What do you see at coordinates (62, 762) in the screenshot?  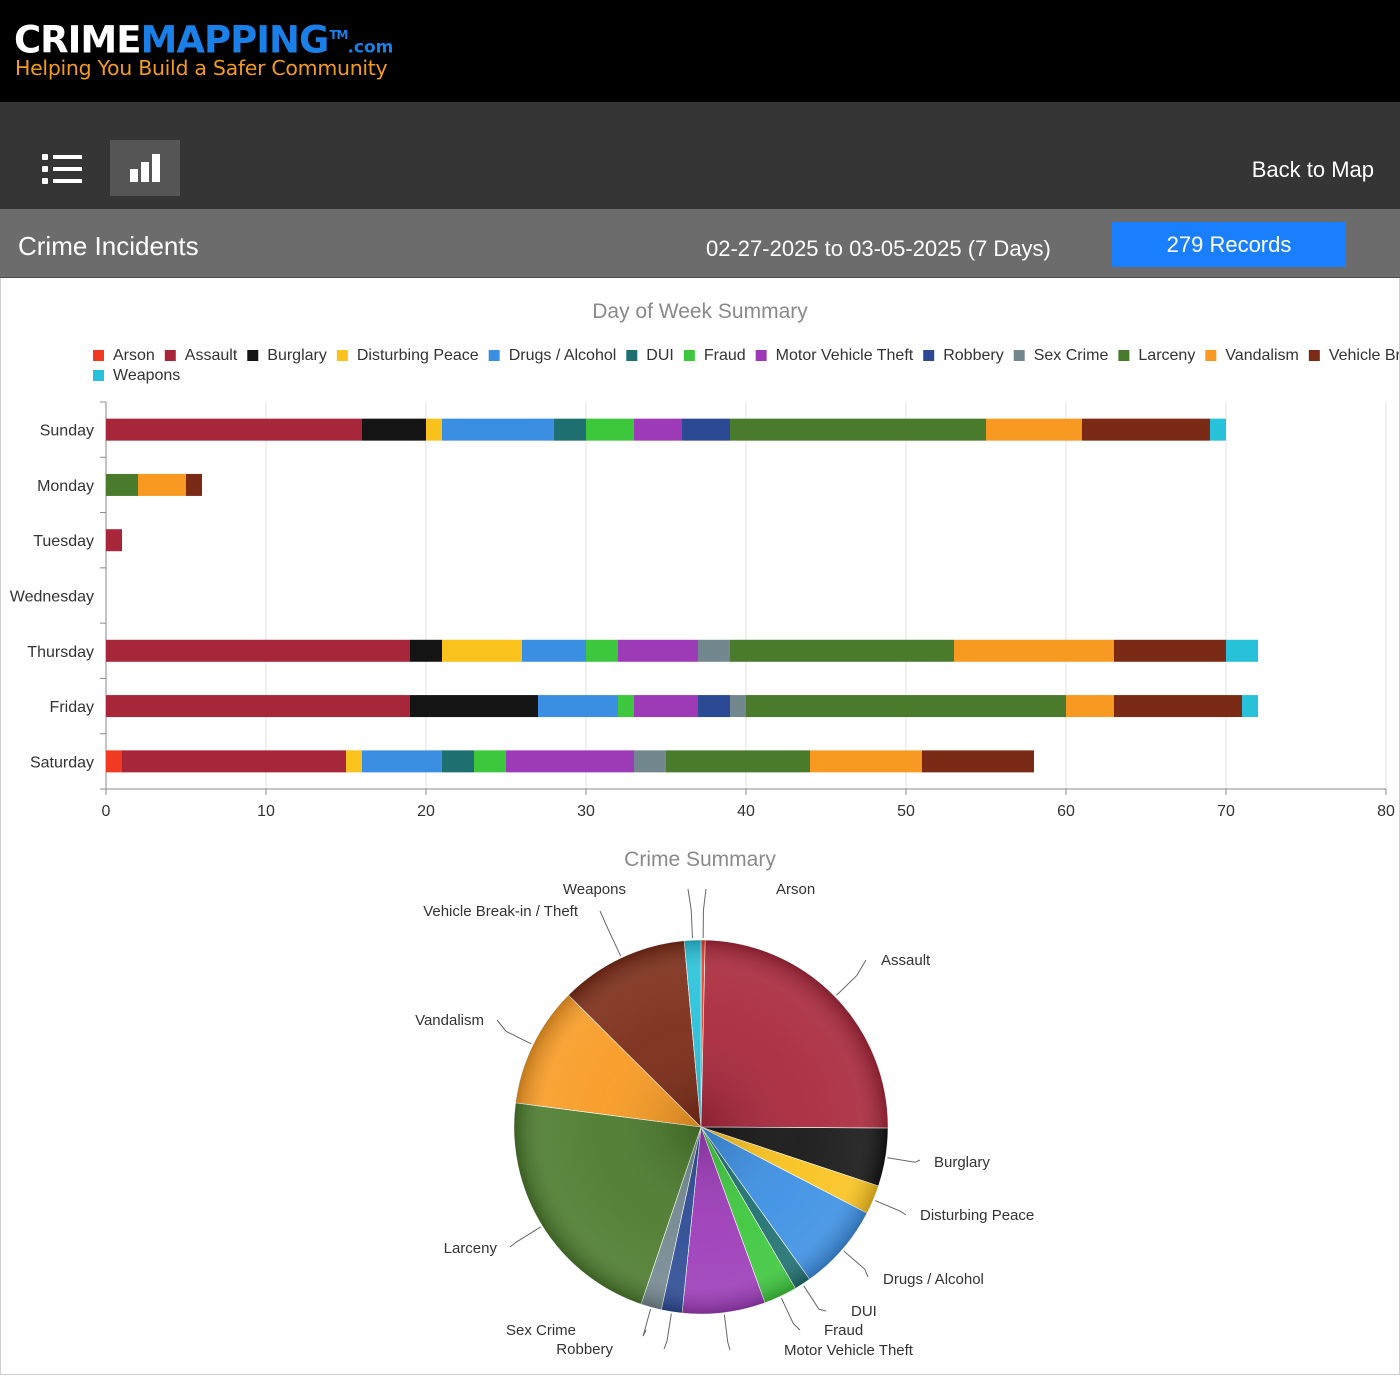 I see `y-tick-label-saturday: Saturday` at bounding box center [62, 762].